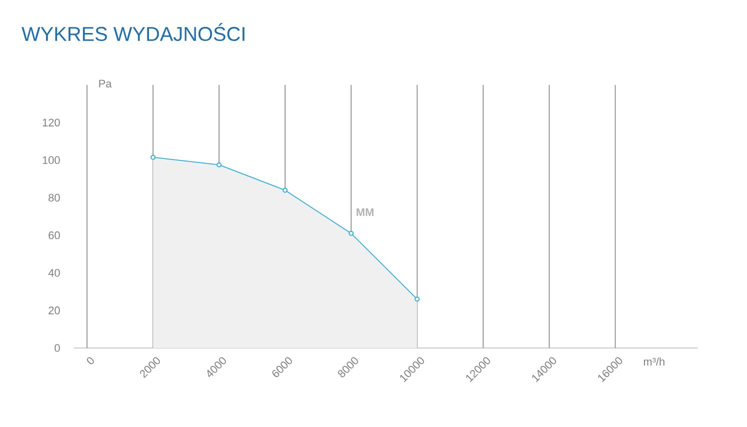 This screenshot has height=427, width=747. What do you see at coordinates (90, 360) in the screenshot?
I see `x-tick-label: 0` at bounding box center [90, 360].